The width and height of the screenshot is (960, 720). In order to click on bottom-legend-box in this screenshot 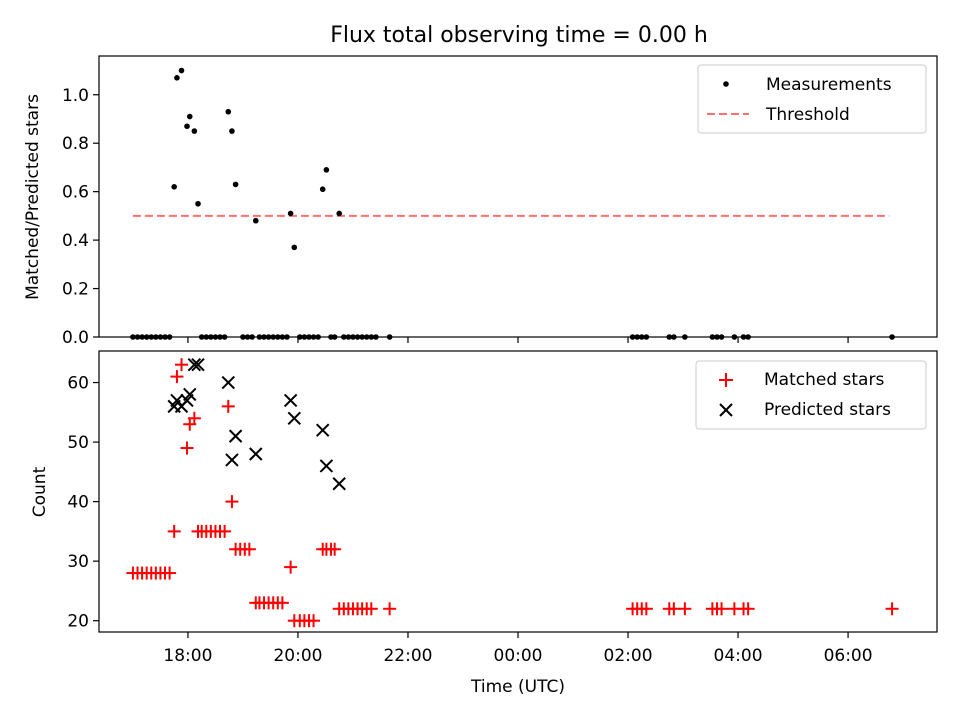, I will do `click(811, 395)`.